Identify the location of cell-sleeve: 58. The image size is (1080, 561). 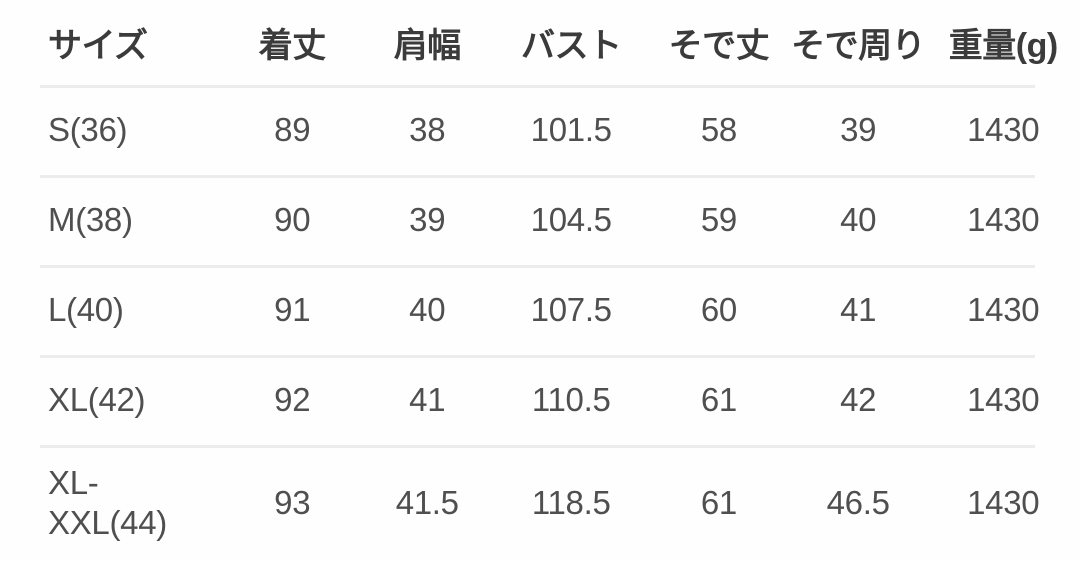
(718, 130).